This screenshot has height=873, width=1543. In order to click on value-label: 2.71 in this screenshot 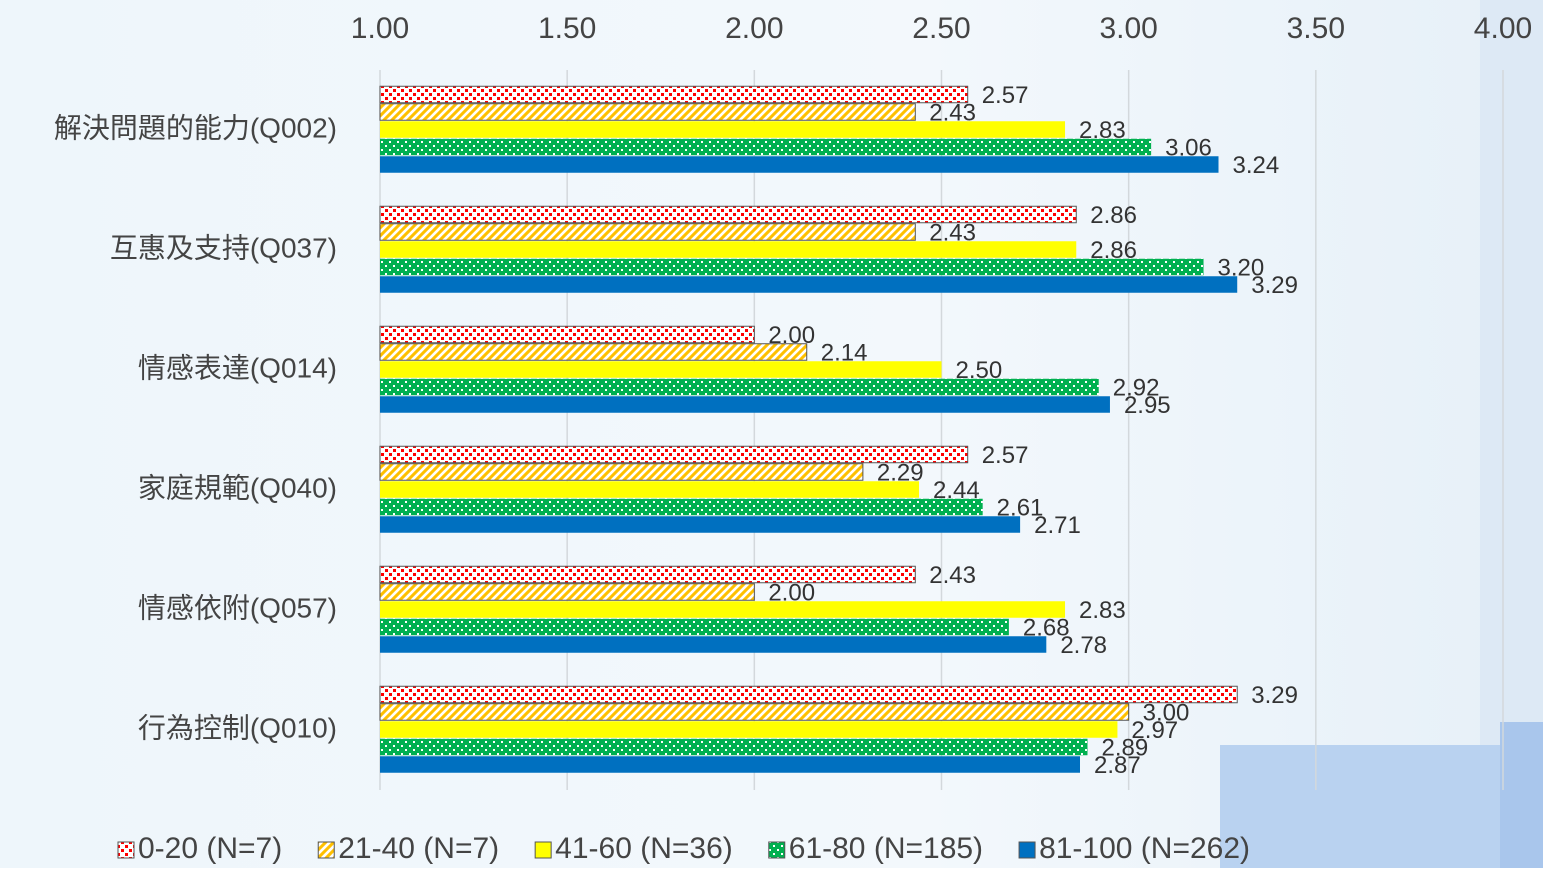, I will do `click(1057, 525)`.